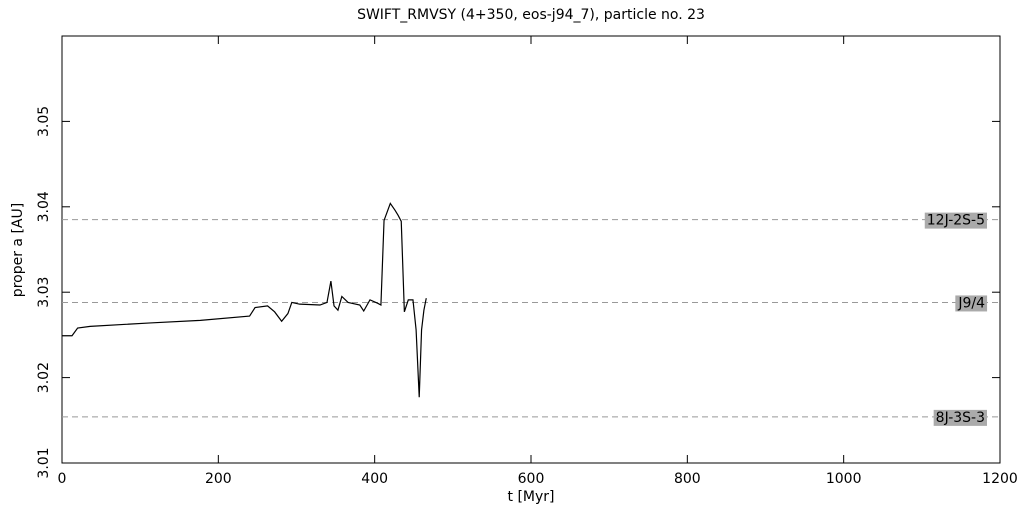  Describe the element at coordinates (531, 479) in the screenshot. I see `x-tick-label: 600` at that location.